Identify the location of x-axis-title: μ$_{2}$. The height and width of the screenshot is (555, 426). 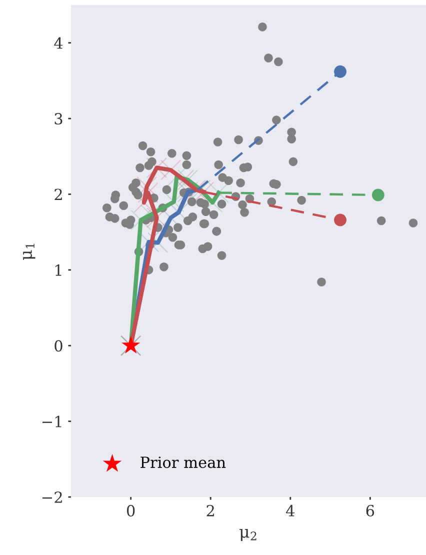
(248, 535).